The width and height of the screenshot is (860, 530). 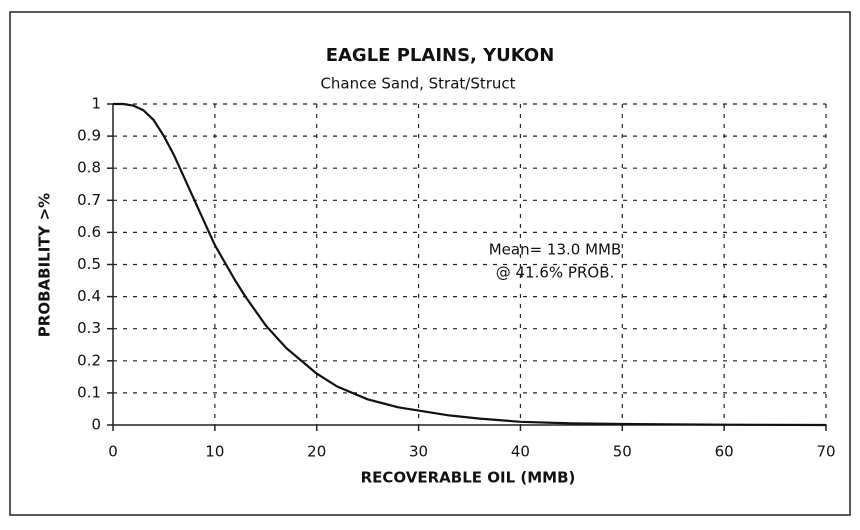 What do you see at coordinates (418, 452) in the screenshot?
I see `x-tick-label: 30` at bounding box center [418, 452].